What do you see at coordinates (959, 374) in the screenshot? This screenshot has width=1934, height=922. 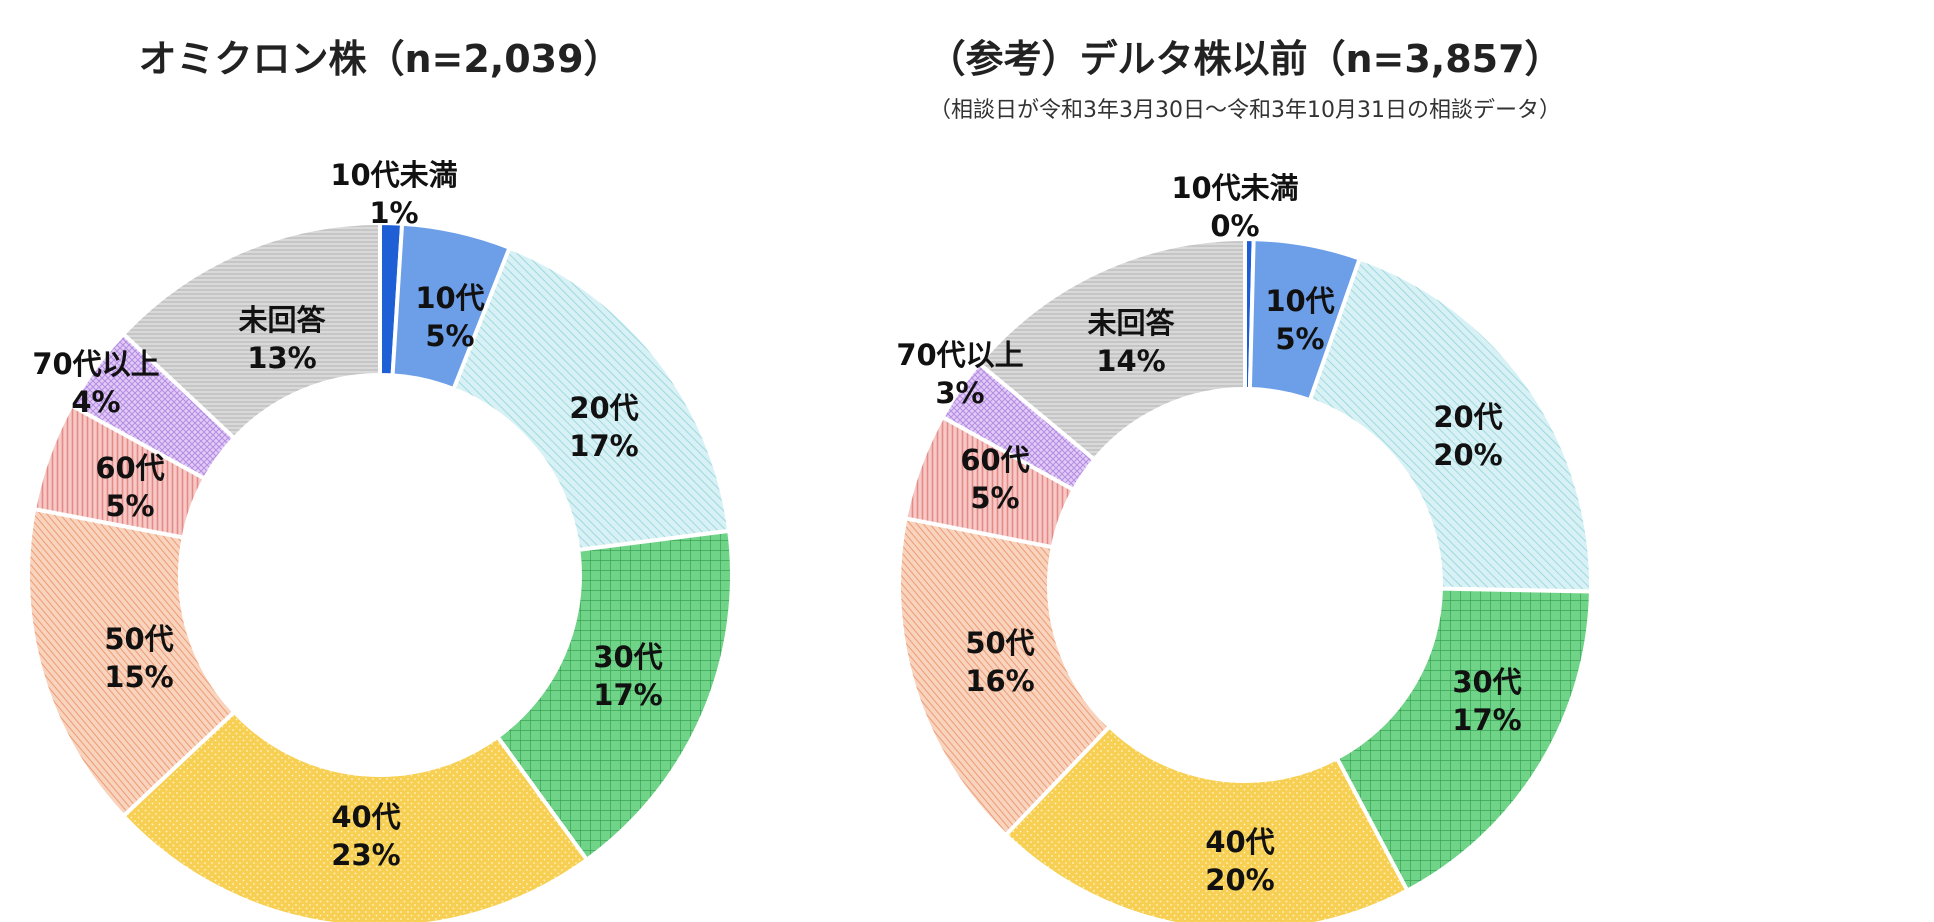 I see `label-70-plus: 70代以上 3%` at bounding box center [959, 374].